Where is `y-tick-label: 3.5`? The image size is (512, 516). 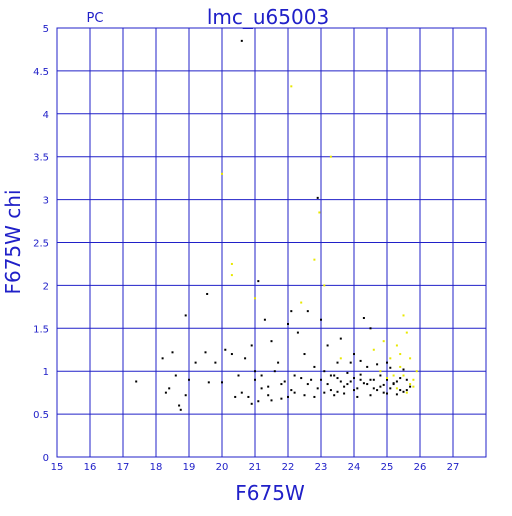 y-tick-label: 3.5 is located at coordinates (41, 158).